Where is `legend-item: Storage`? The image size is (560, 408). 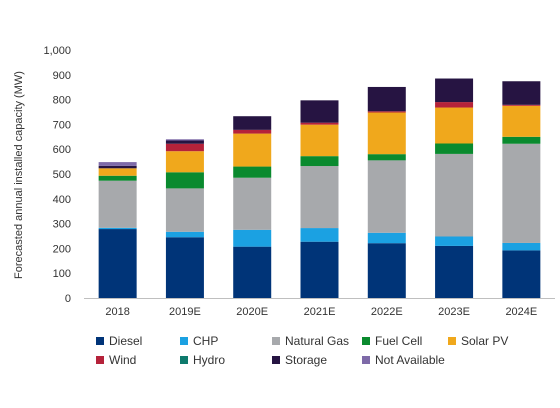 legend-item: Storage is located at coordinates (299, 360).